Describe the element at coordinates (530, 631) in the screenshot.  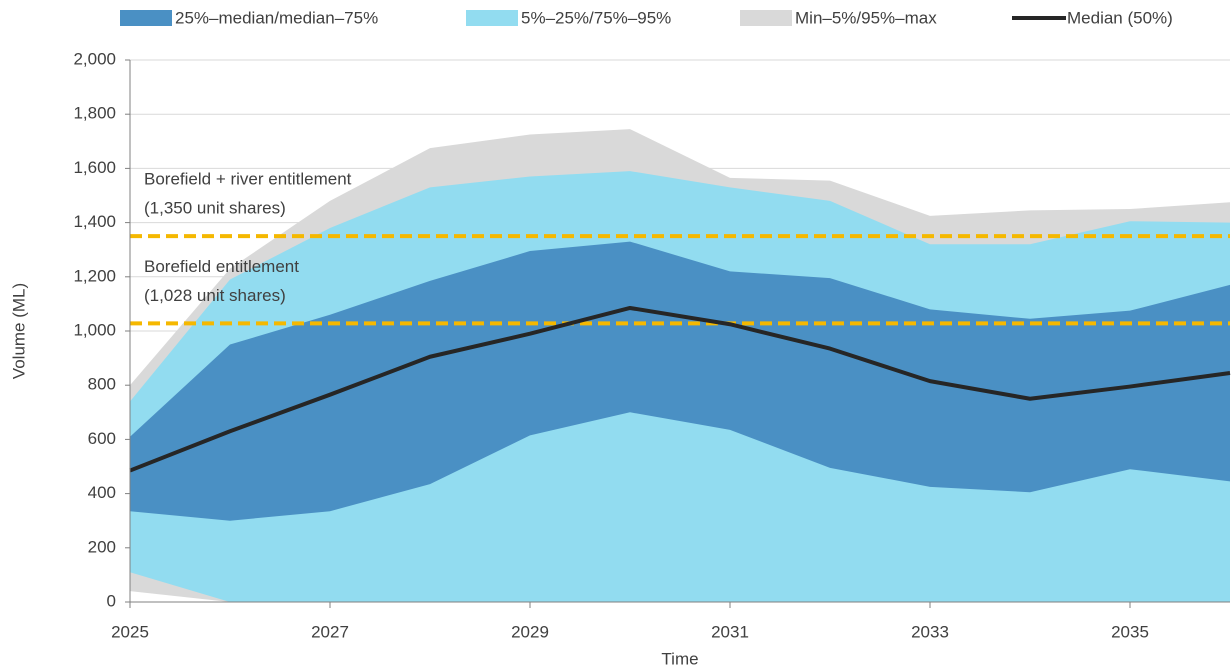
I see `x-tick-label: 2029` at that location.